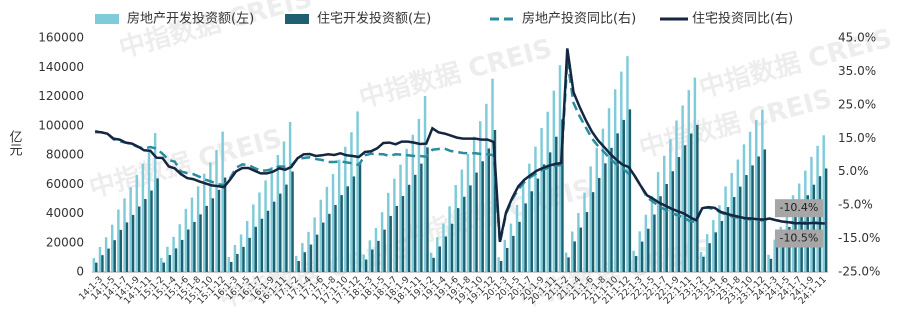  Describe the element at coordinates (65, 184) in the screenshot. I see `y-tick-label: 60000` at that location.